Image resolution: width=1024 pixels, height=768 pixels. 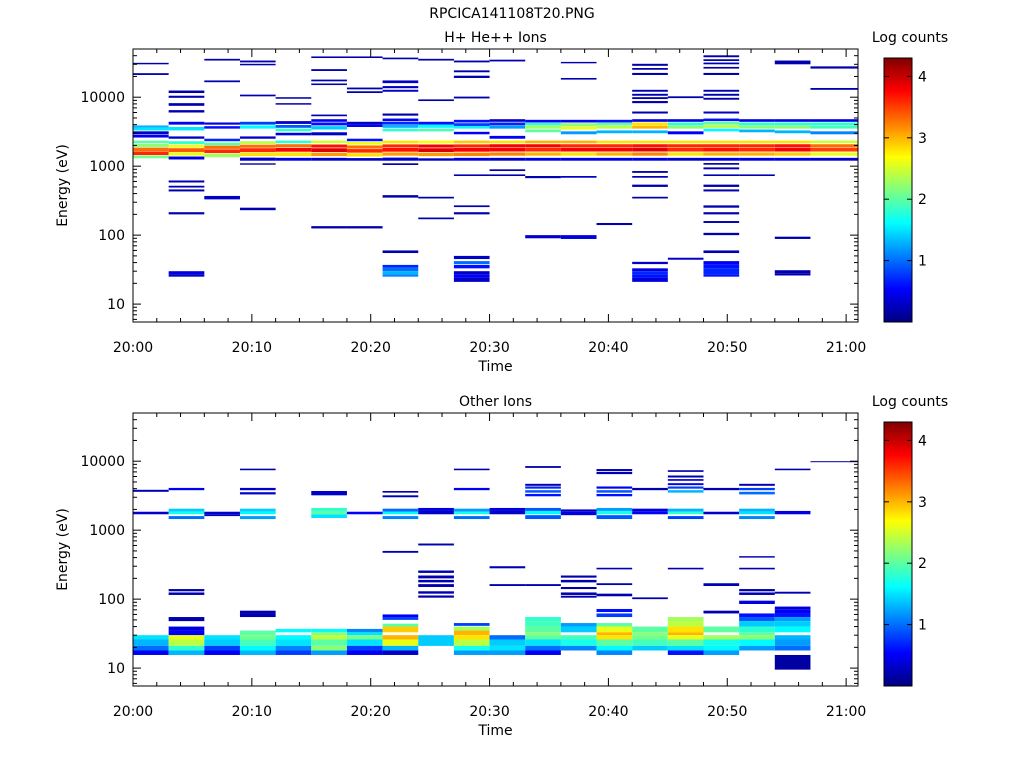 What do you see at coordinates (922, 77) in the screenshot?
I see `colorbar-tick-label: 4` at bounding box center [922, 77].